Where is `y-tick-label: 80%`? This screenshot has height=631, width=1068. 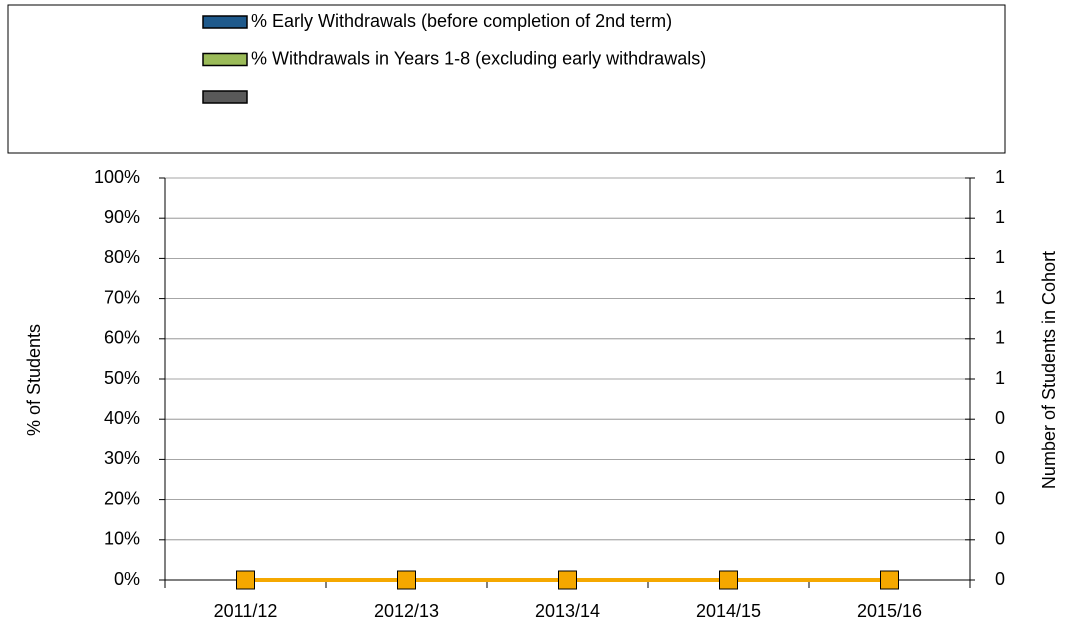 y-tick-label: 80% is located at coordinates (122, 257).